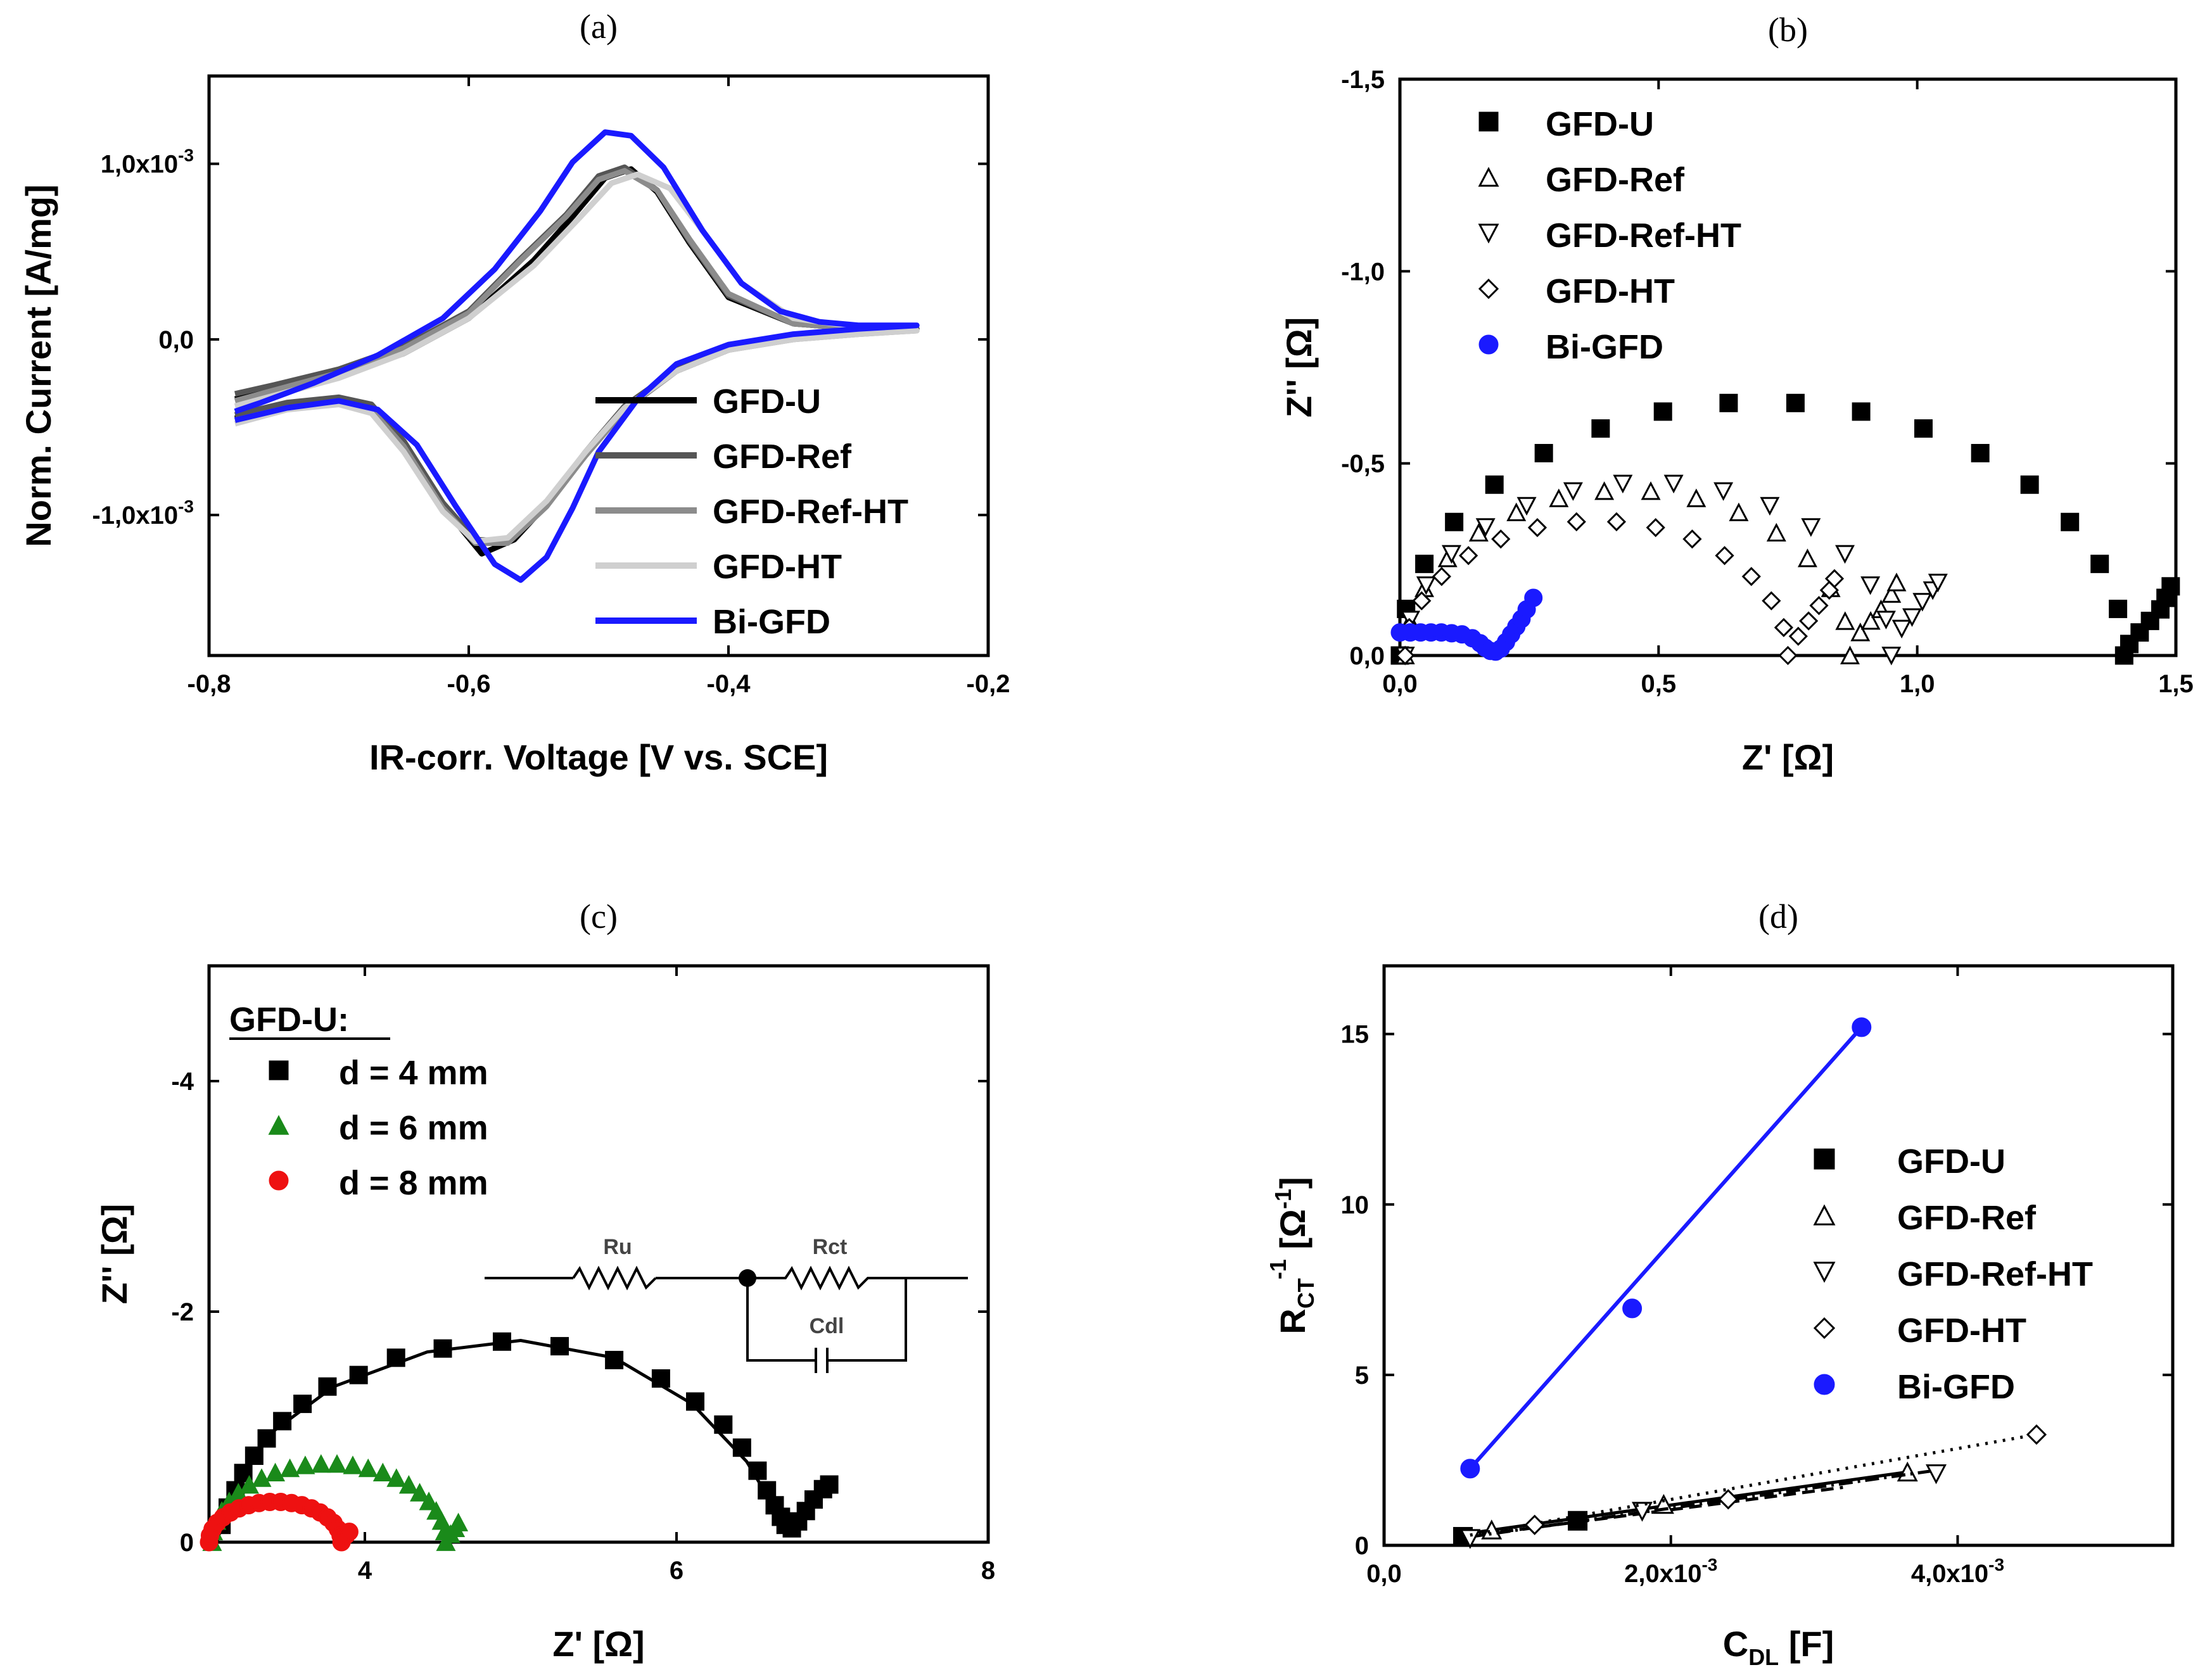 The width and height of the screenshot is (2212, 1672). I want to click on y-tick-label-text: 0,0, so click(1367, 656).